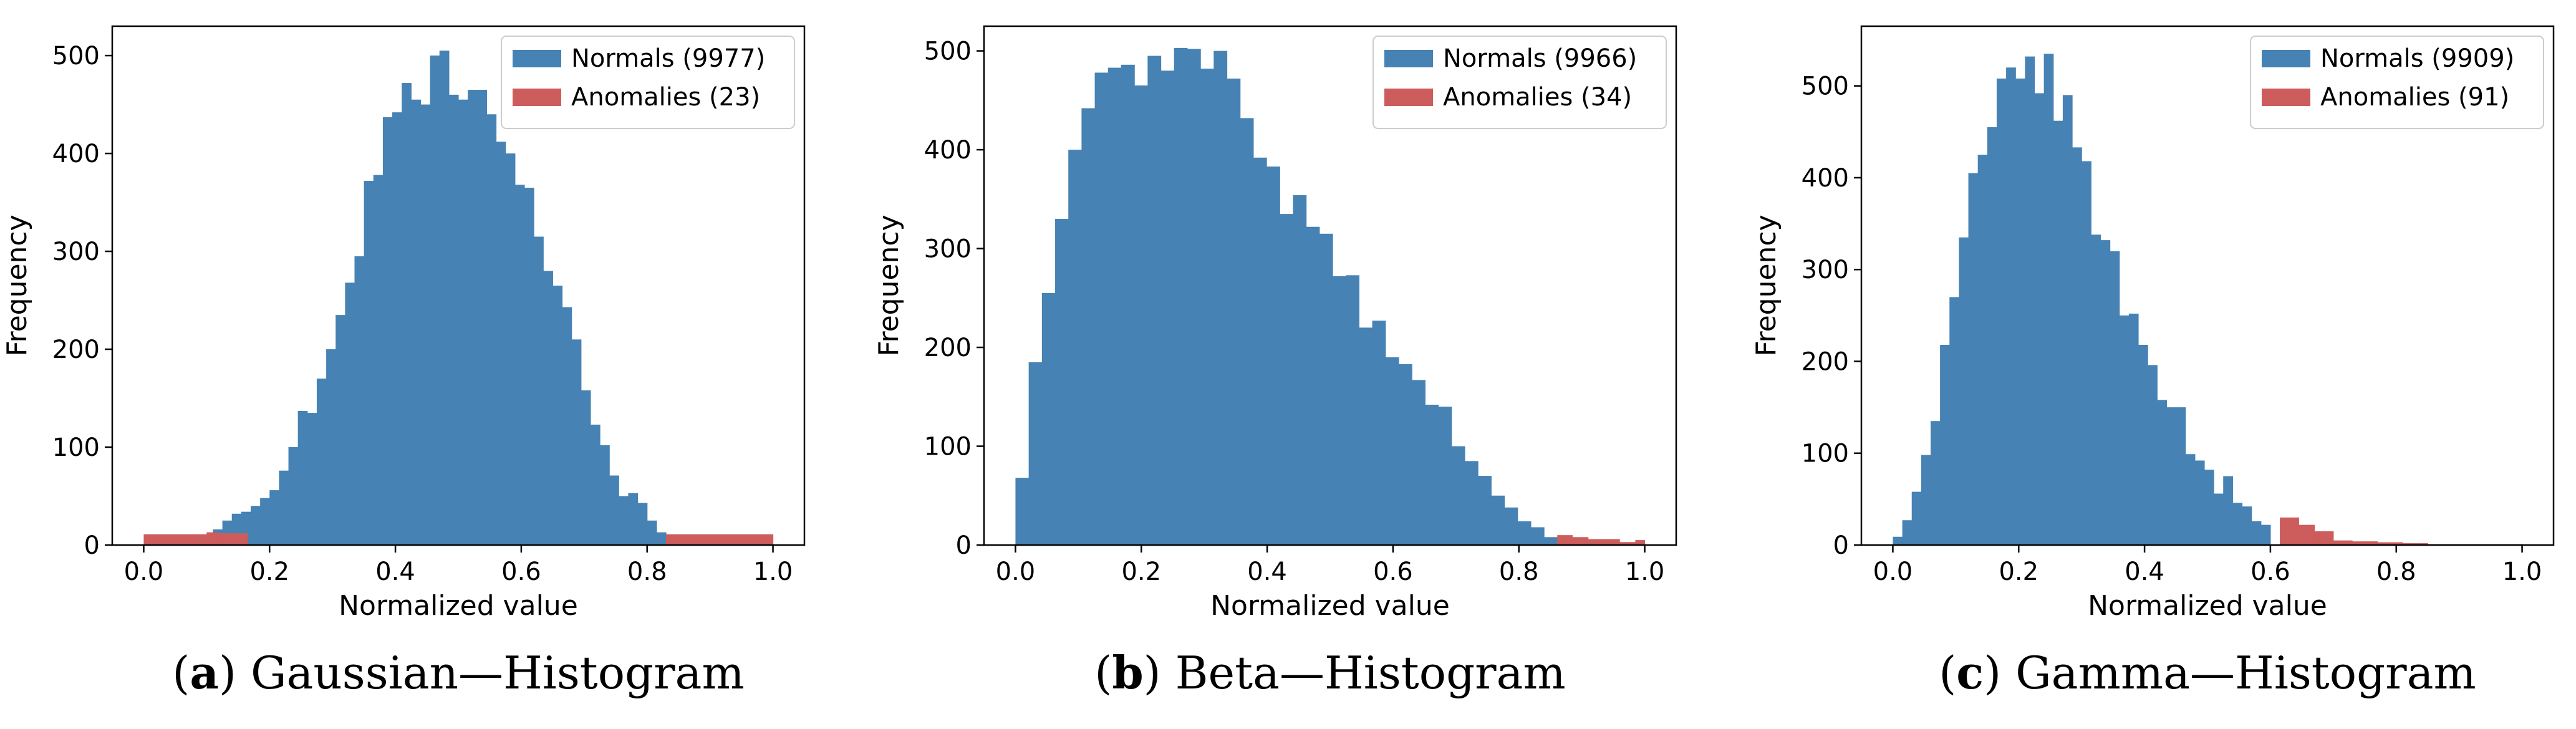 This screenshot has width=2576, height=729. Describe the element at coordinates (2417, 58) in the screenshot. I see `panel-c-legend-label-normals: Normals (9909)` at that location.